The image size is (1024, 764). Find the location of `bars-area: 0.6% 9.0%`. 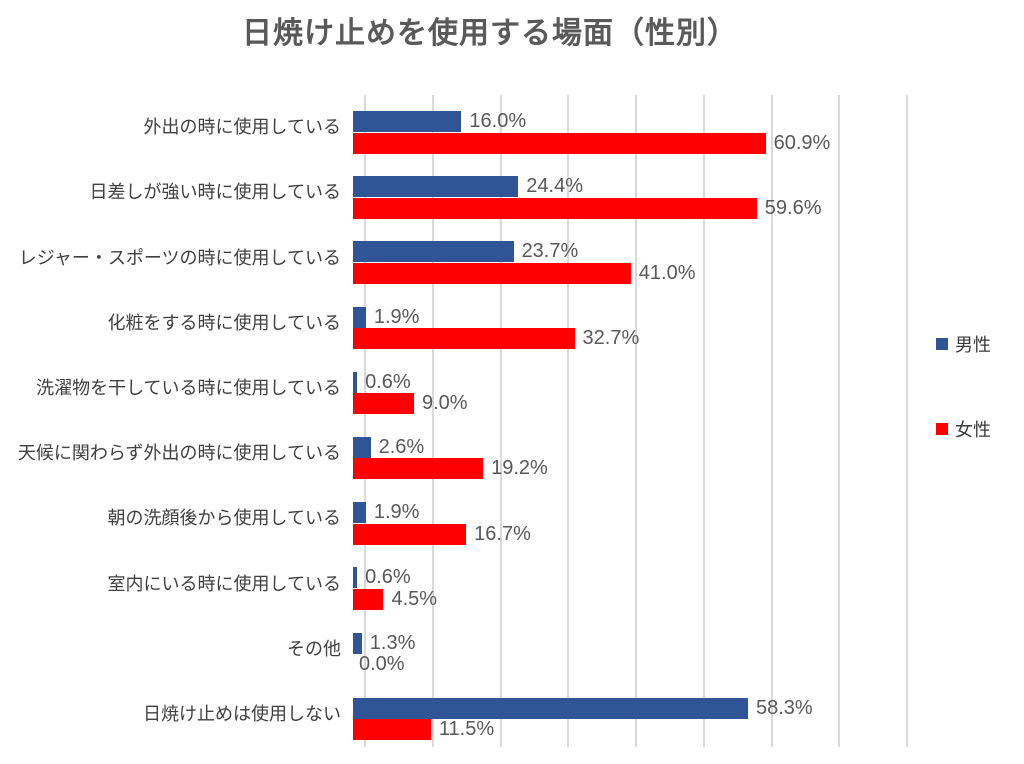

bars-area: 0.6% 9.0% is located at coordinates (688, 388).